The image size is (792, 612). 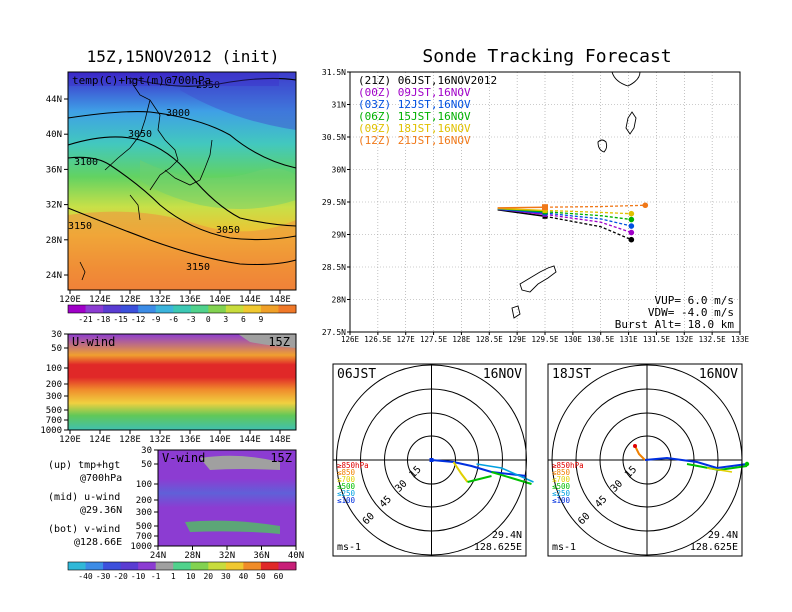 I want to click on track-x-tick-label: 130.5E, so click(x=601, y=339).